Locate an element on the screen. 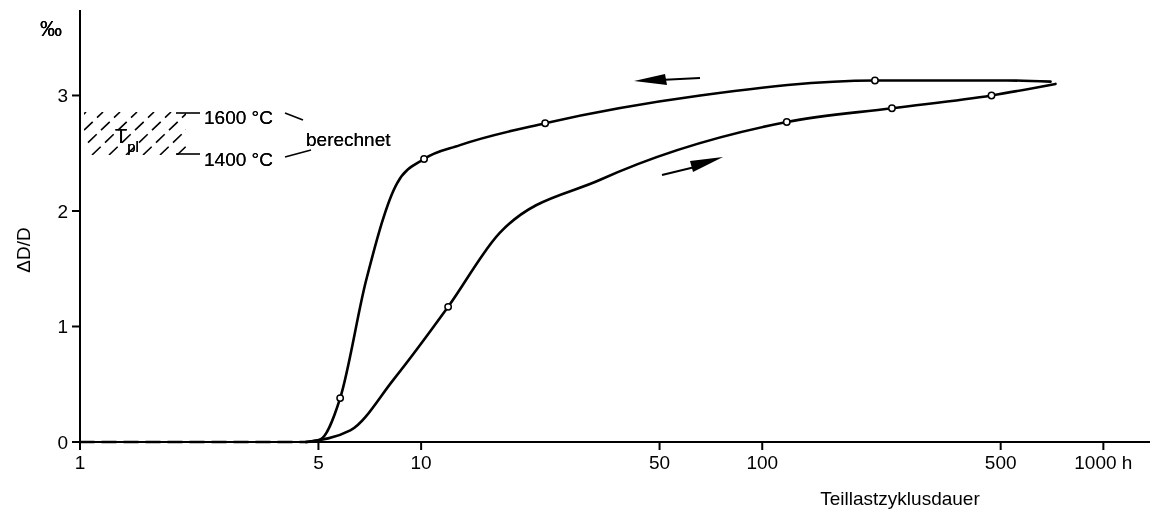 The image size is (1155, 526). y-tick-label: 3 is located at coordinates (62, 96).